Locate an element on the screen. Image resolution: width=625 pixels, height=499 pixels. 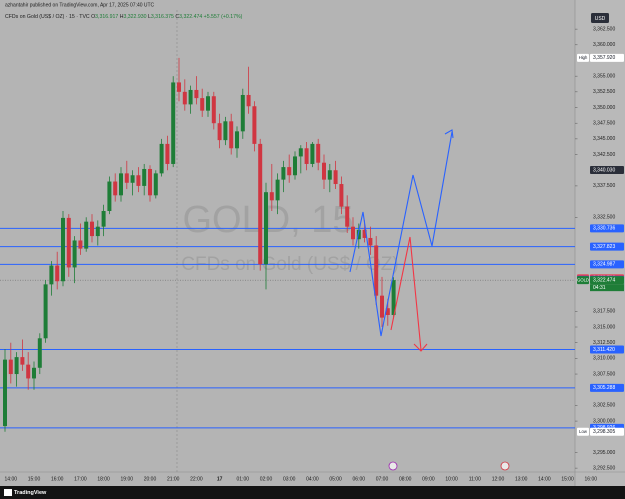
y-tick-label: 3,345.000 is located at coordinates (604, 139).